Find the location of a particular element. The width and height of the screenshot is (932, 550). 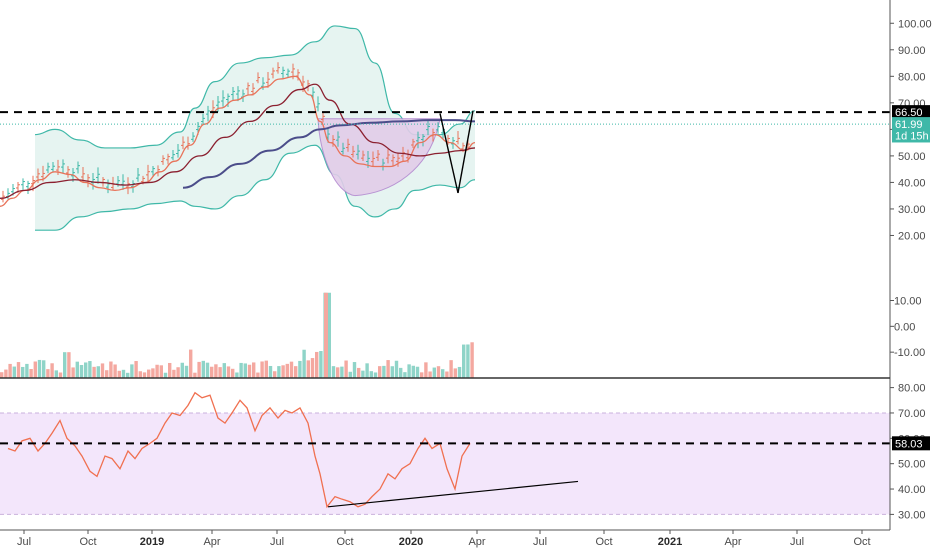

price-badge-label-0: 66.50 is located at coordinates (909, 113).